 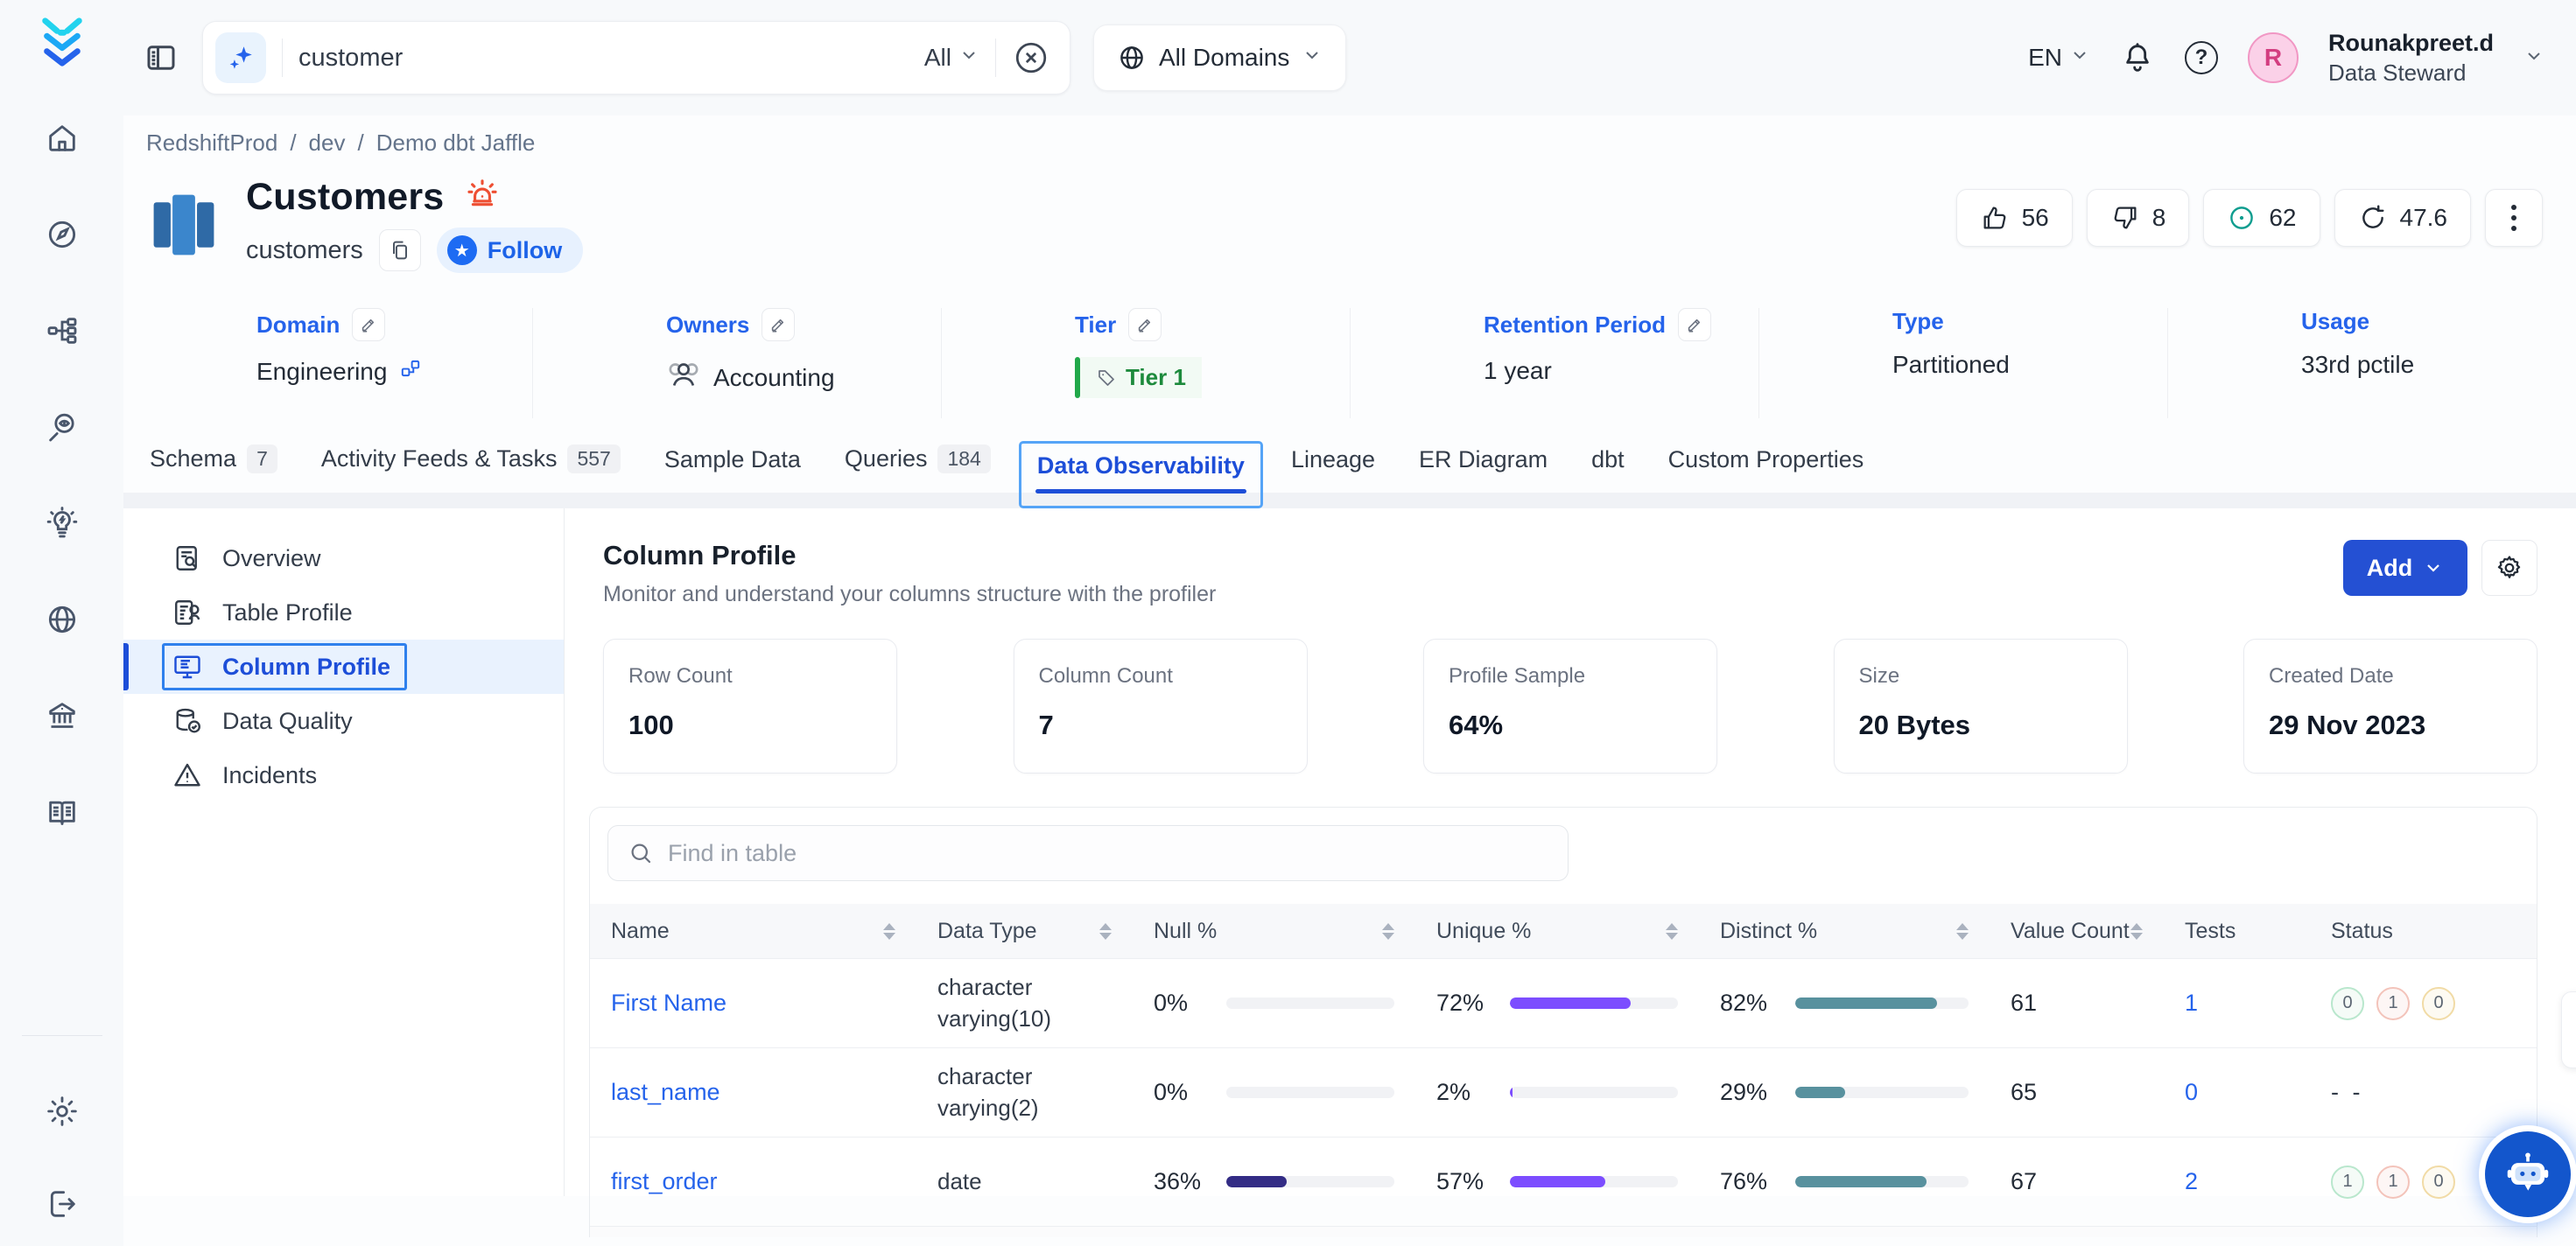 I want to click on column-header-unique-pct: Unique %, so click(x=1559, y=931).